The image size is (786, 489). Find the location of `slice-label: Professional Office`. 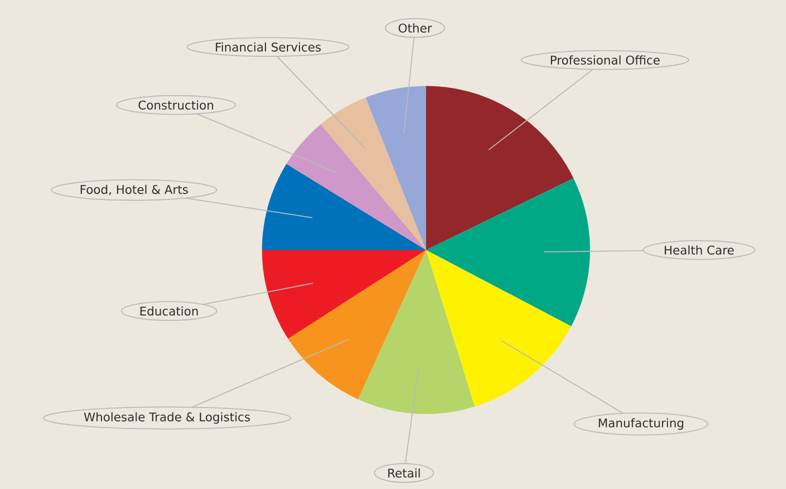

slice-label: Professional Office is located at coordinates (605, 60).